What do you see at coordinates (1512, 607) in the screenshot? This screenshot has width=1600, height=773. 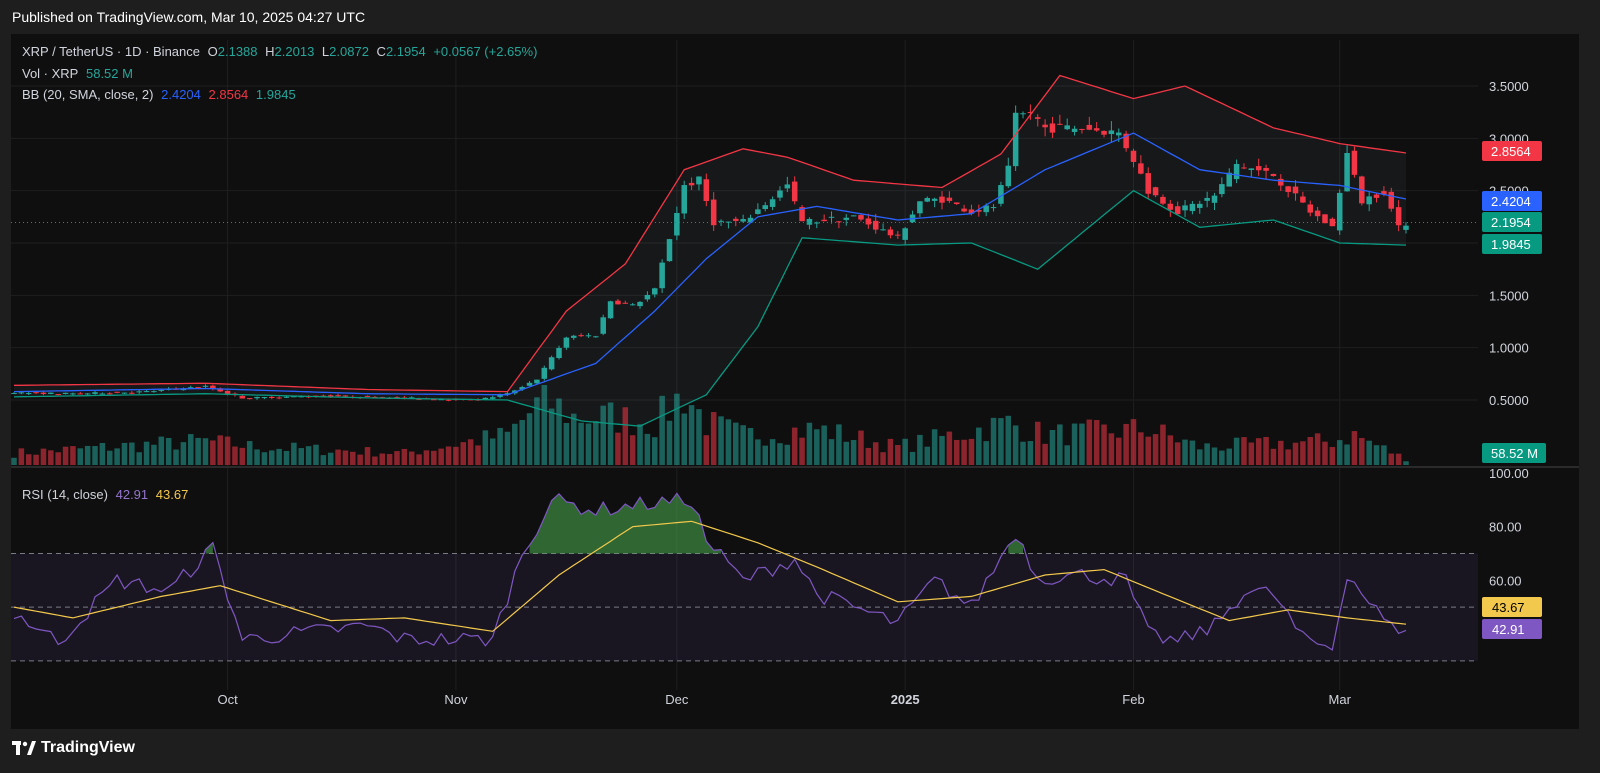 I see `rsi-ma-tag` at bounding box center [1512, 607].